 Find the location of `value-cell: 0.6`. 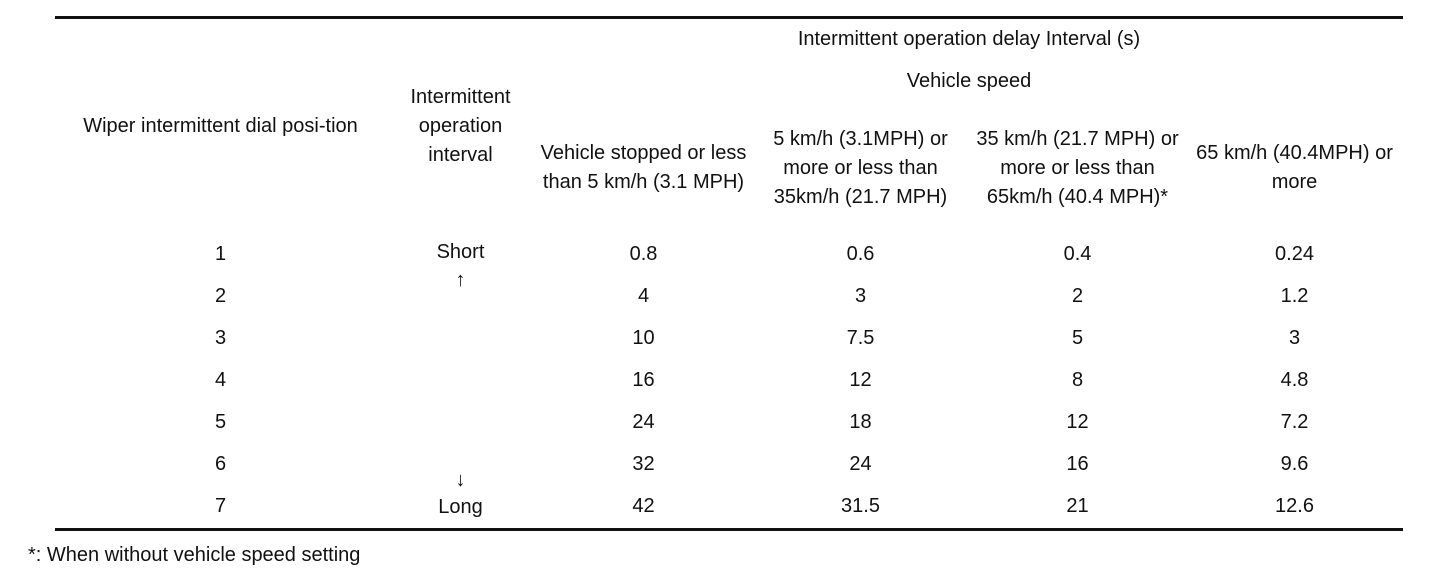

value-cell: 0.6 is located at coordinates (860, 254).